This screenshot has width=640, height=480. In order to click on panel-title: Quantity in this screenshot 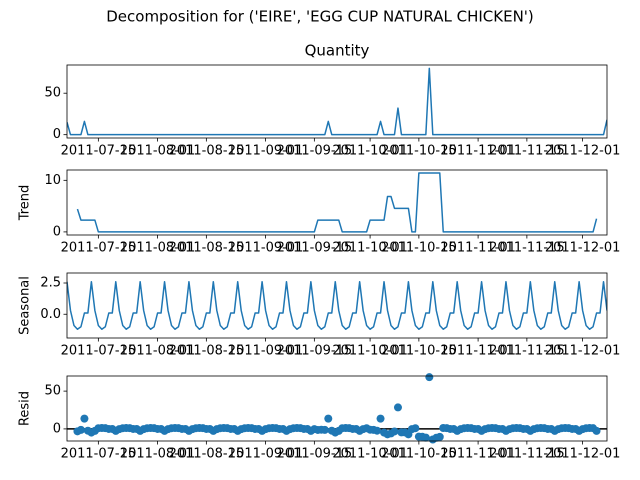, I will do `click(337, 51)`.